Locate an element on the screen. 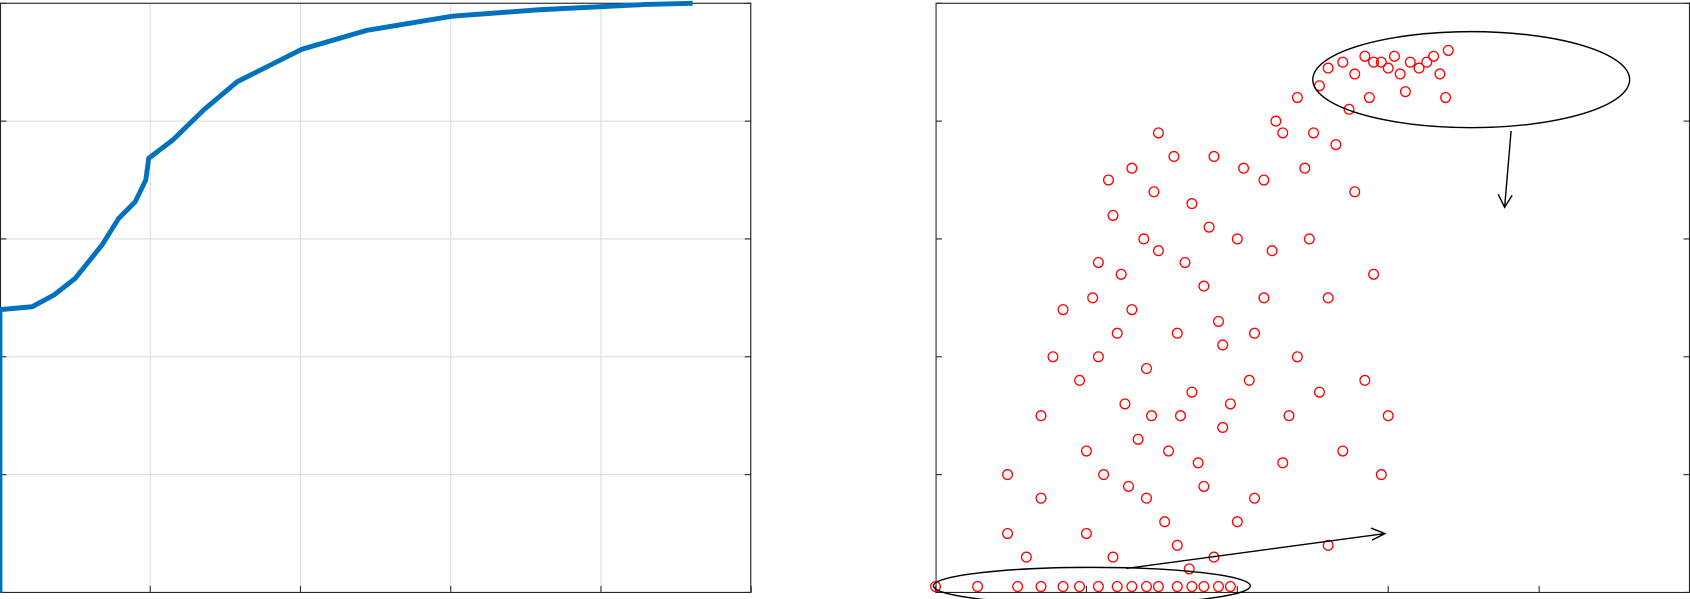  highlight-ellipse is located at coordinates (1471, 79).